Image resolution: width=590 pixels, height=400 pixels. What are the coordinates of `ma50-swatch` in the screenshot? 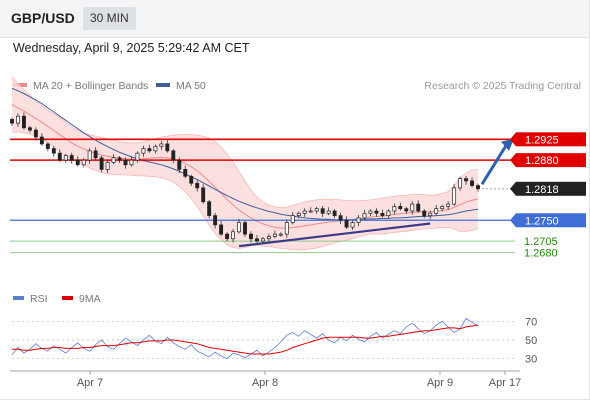 It's located at (163, 85).